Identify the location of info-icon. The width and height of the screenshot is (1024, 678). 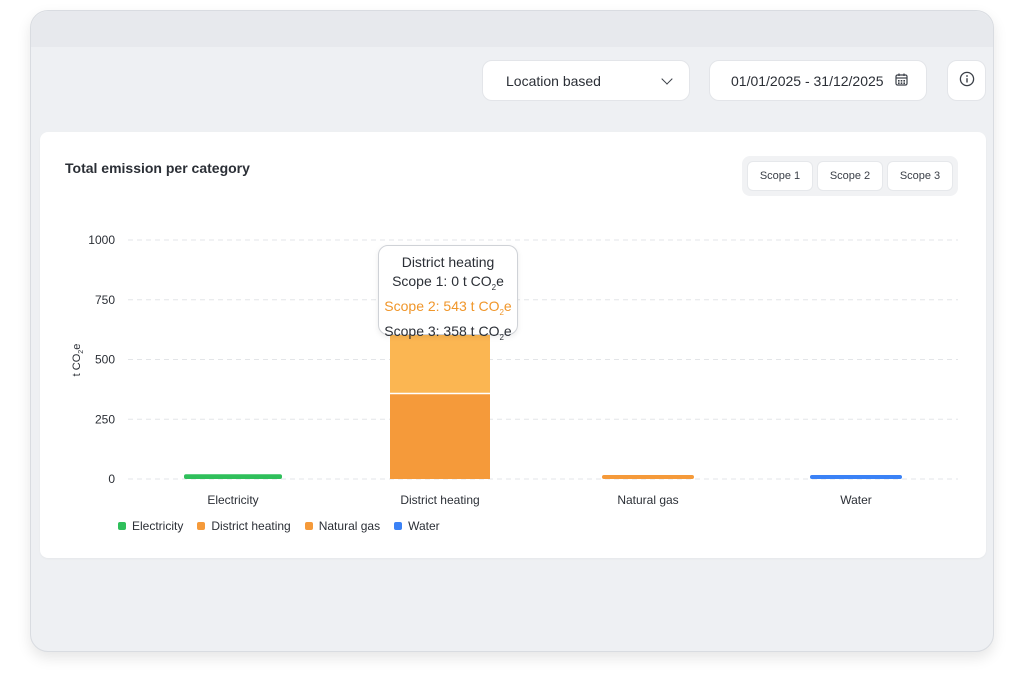
(967, 80).